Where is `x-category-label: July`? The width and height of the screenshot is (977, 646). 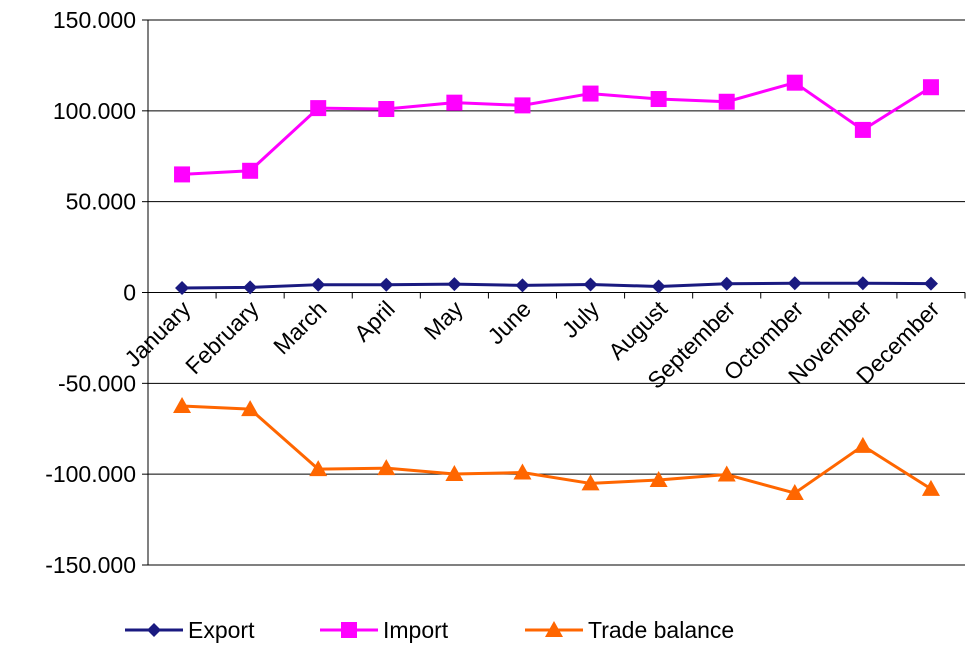 x-category-label: July is located at coordinates (581, 319).